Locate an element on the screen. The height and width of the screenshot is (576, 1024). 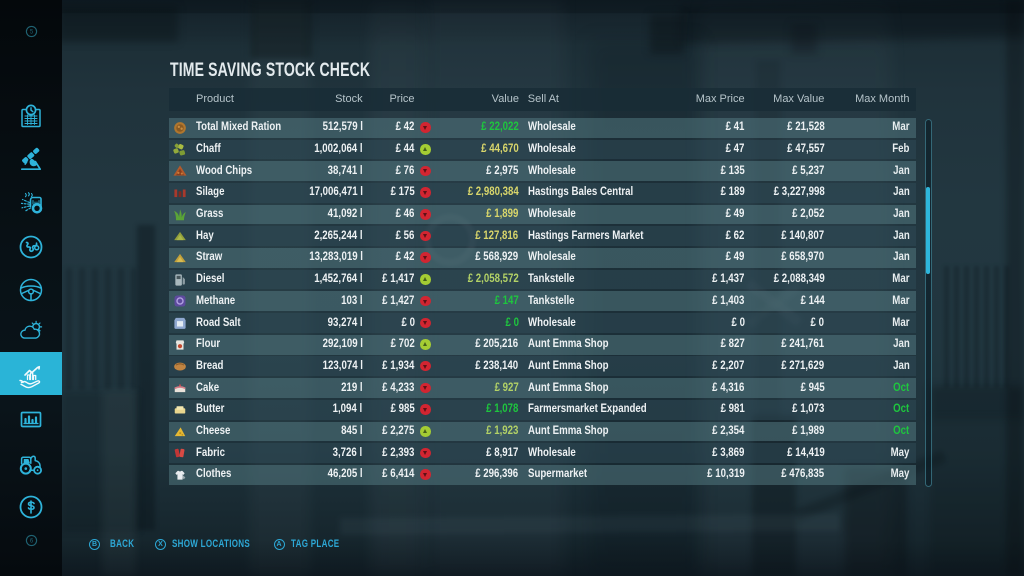
svg-text: 6 is located at coordinates (31, 541).